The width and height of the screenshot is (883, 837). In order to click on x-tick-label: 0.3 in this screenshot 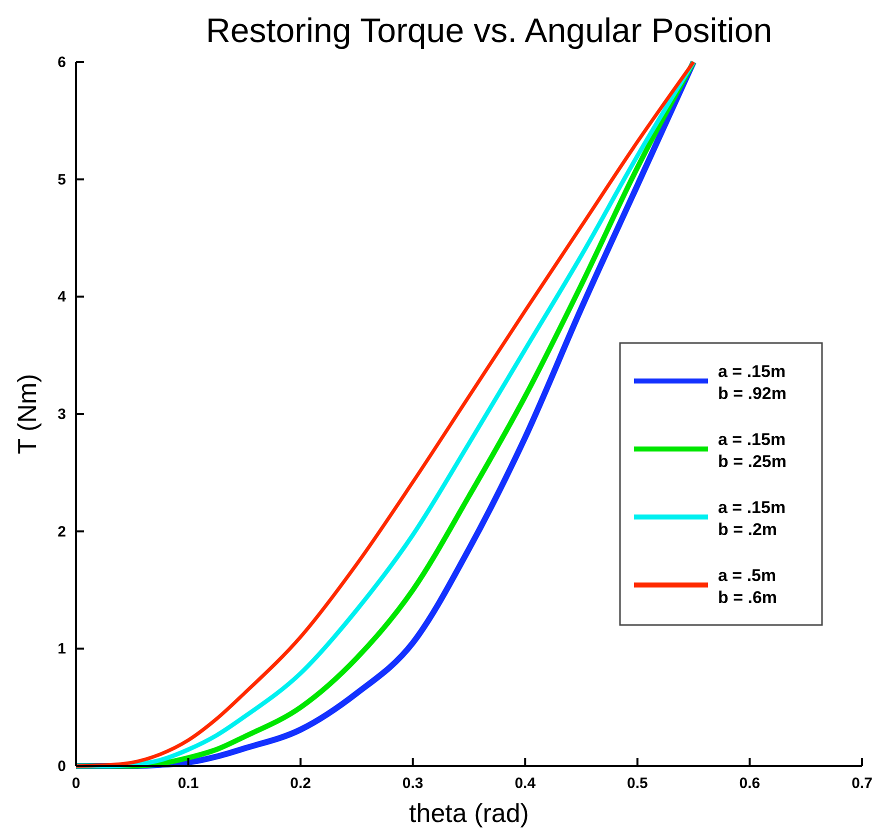, I will do `click(413, 783)`.